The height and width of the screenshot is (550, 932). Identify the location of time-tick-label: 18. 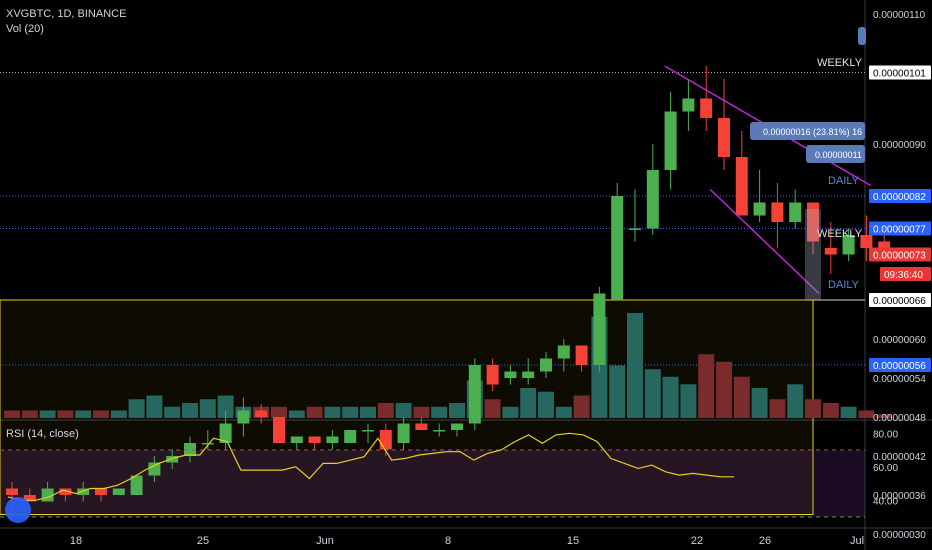
(76, 541).